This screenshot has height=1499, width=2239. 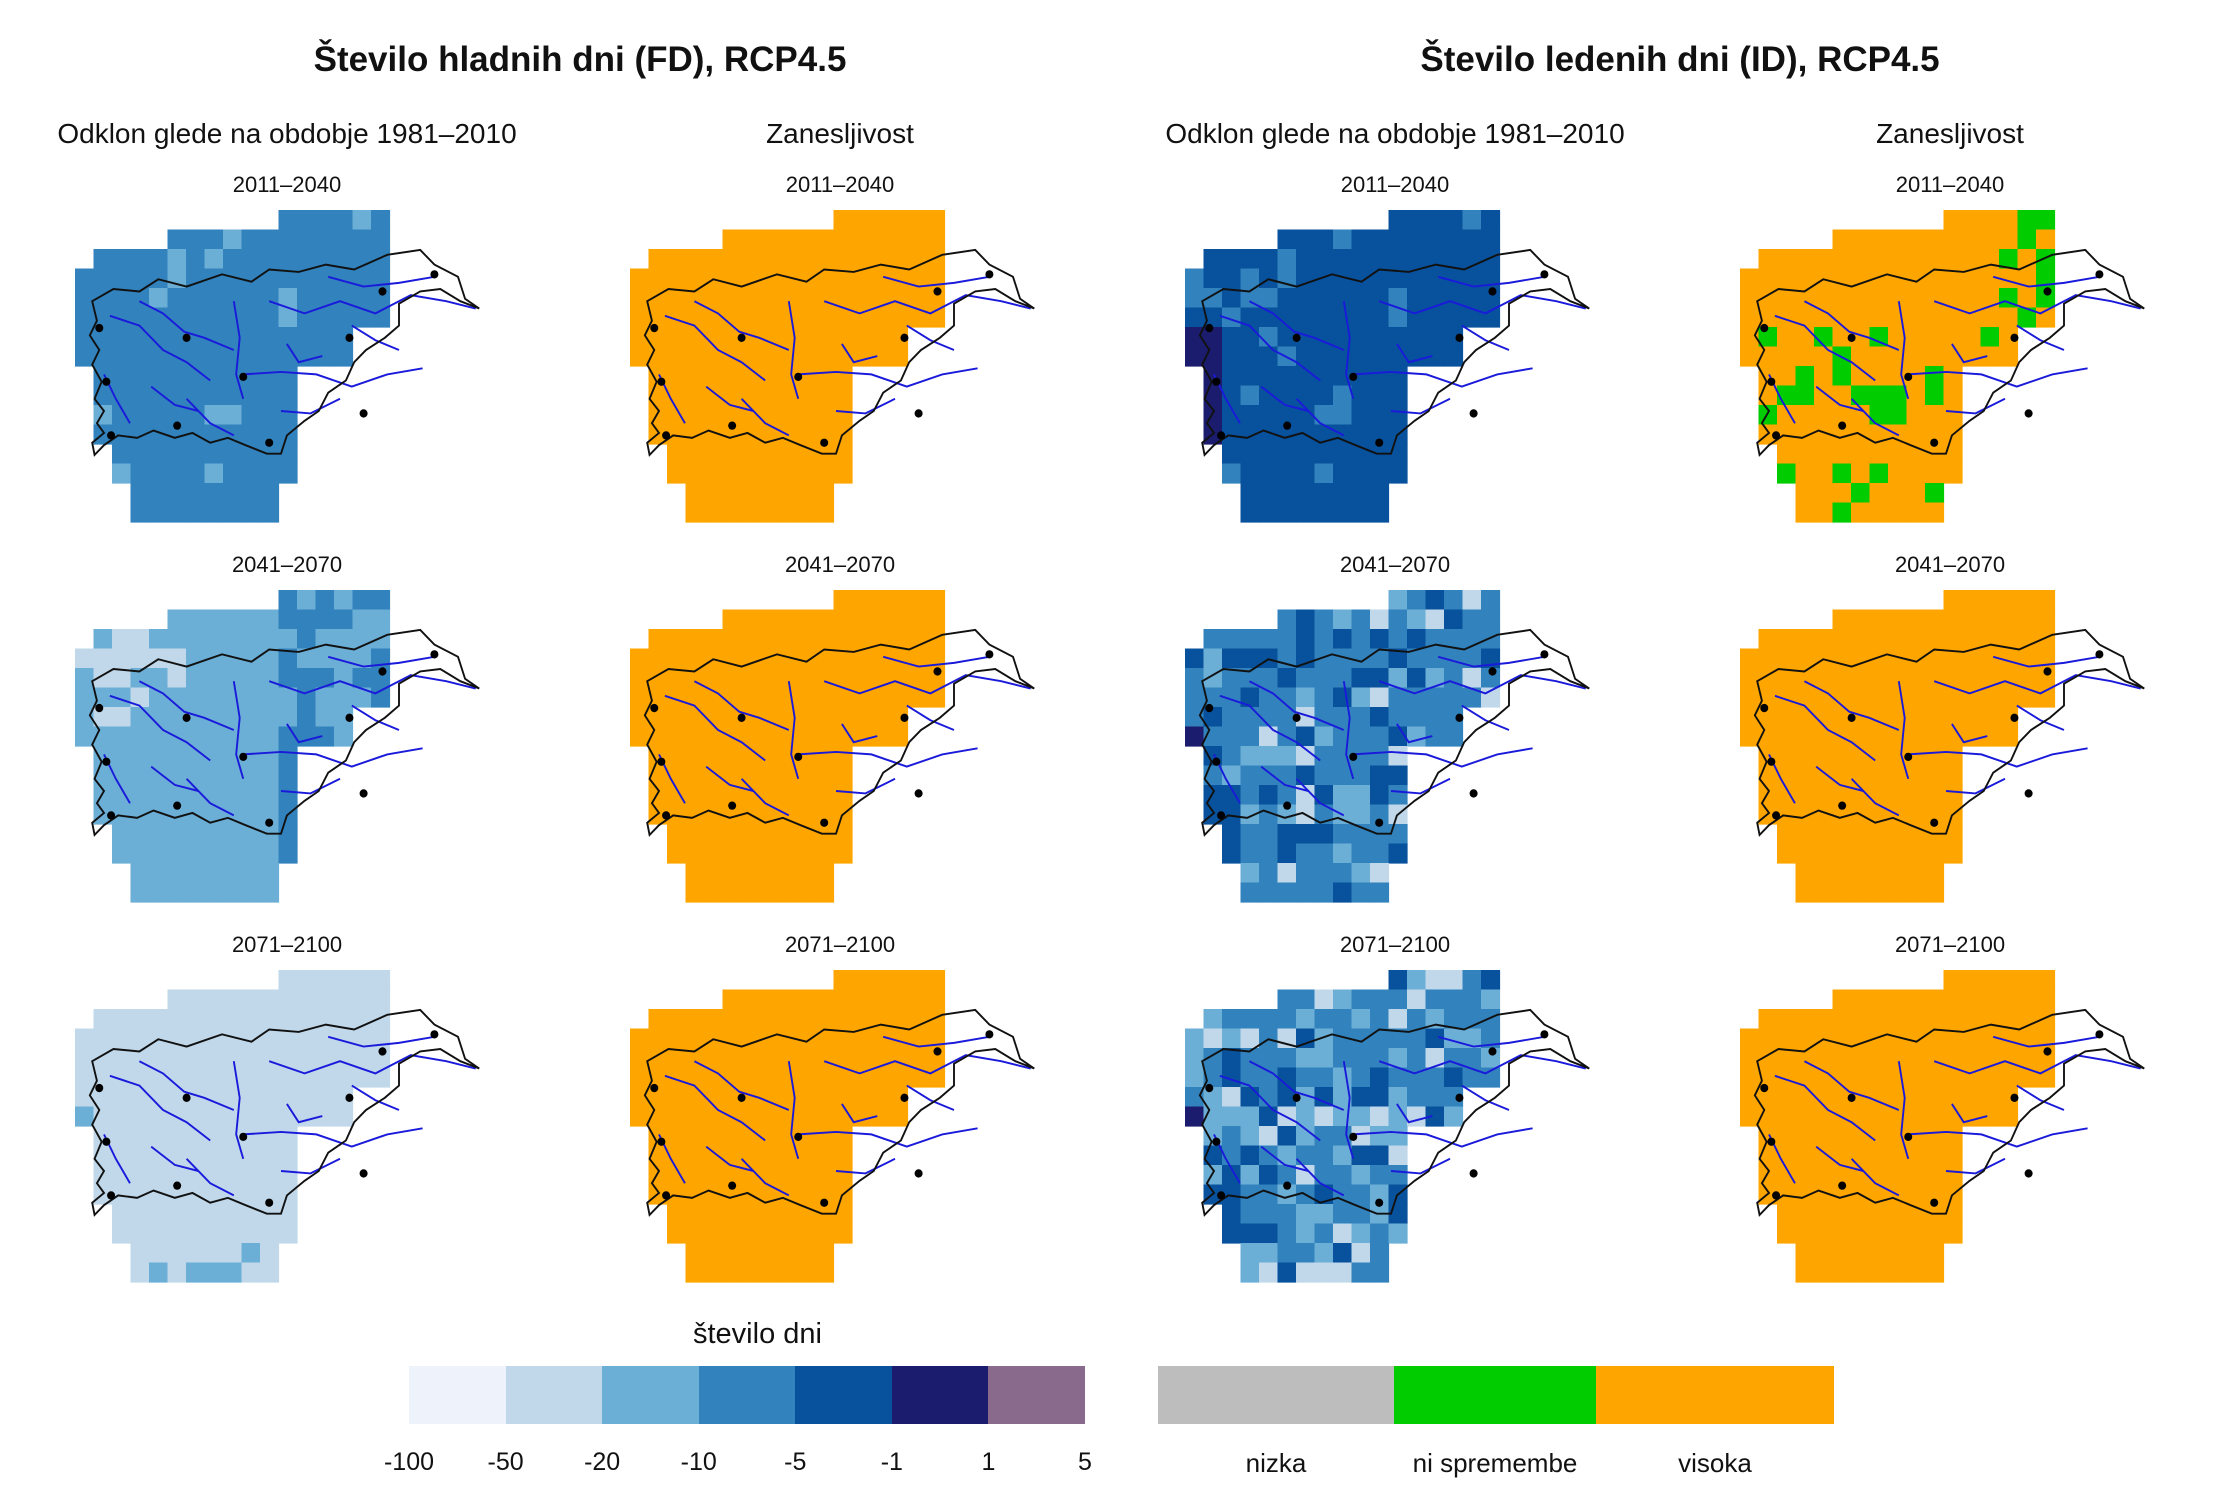 I want to click on scale-swatch, so click(x=650, y=1395).